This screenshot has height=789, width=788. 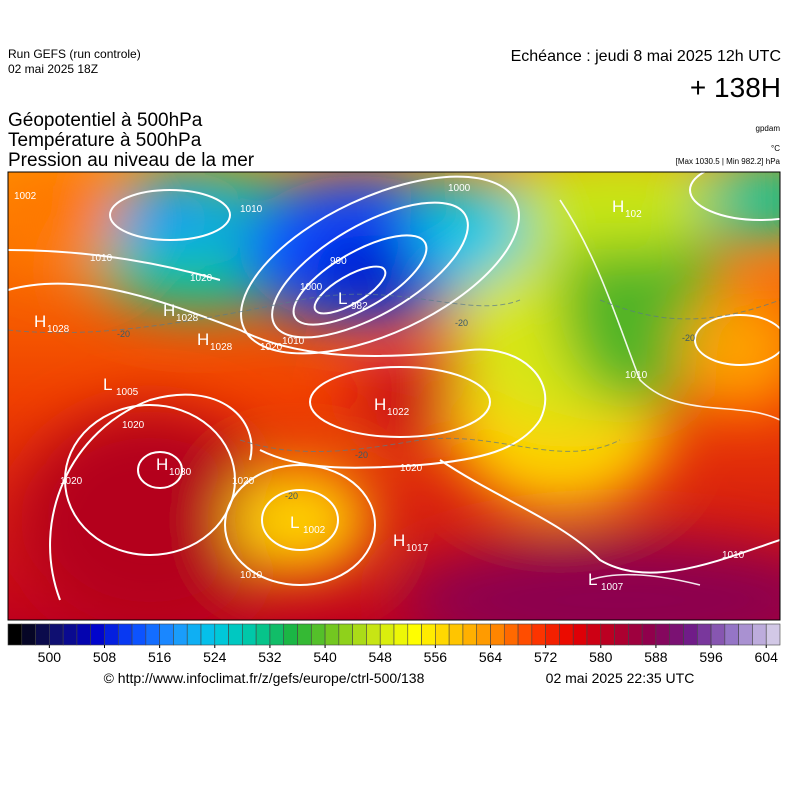 I want to click on title-line: Géopotentiel à 500hPa, so click(x=105, y=120).